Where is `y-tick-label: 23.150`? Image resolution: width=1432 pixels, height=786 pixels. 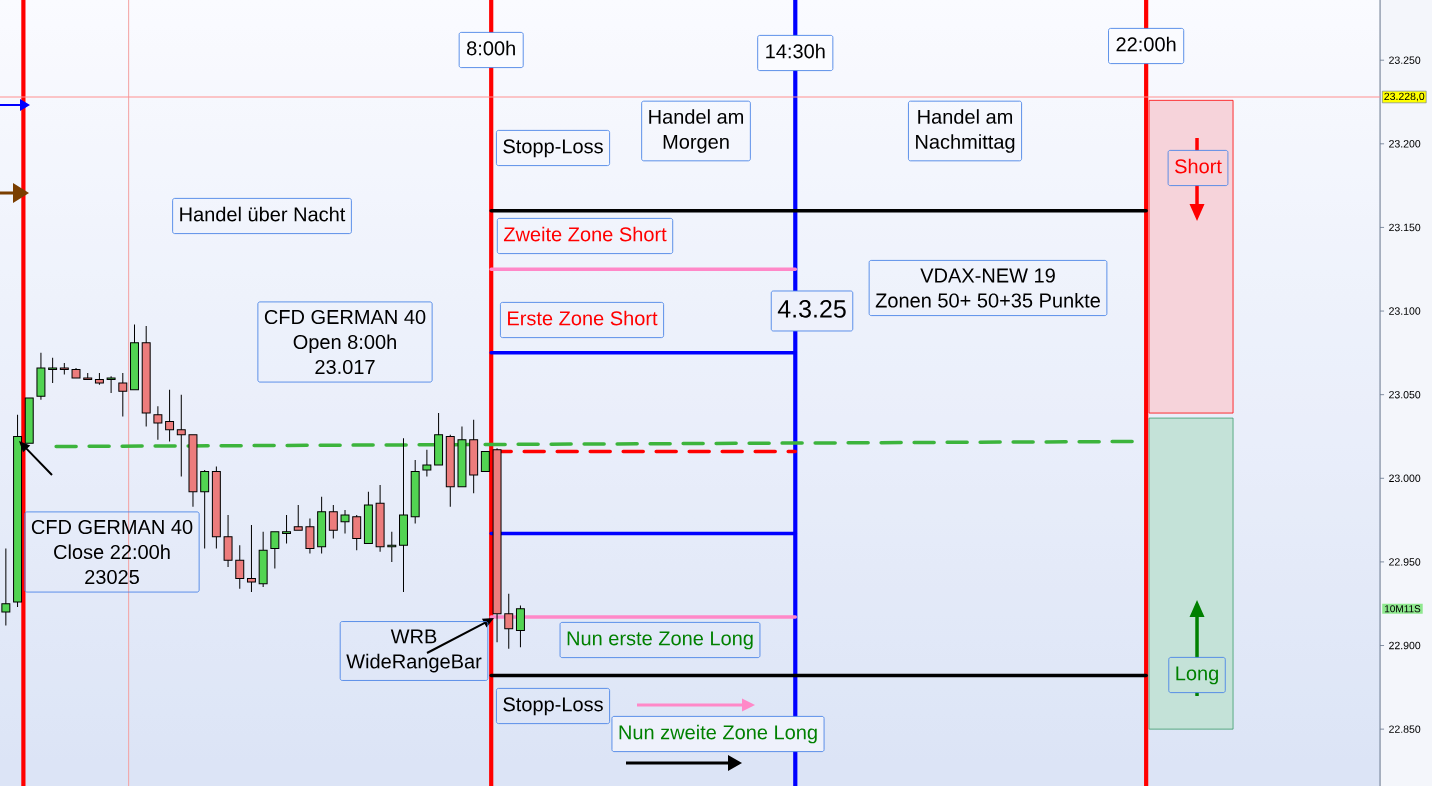
y-tick-label: 23.150 is located at coordinates (1405, 227).